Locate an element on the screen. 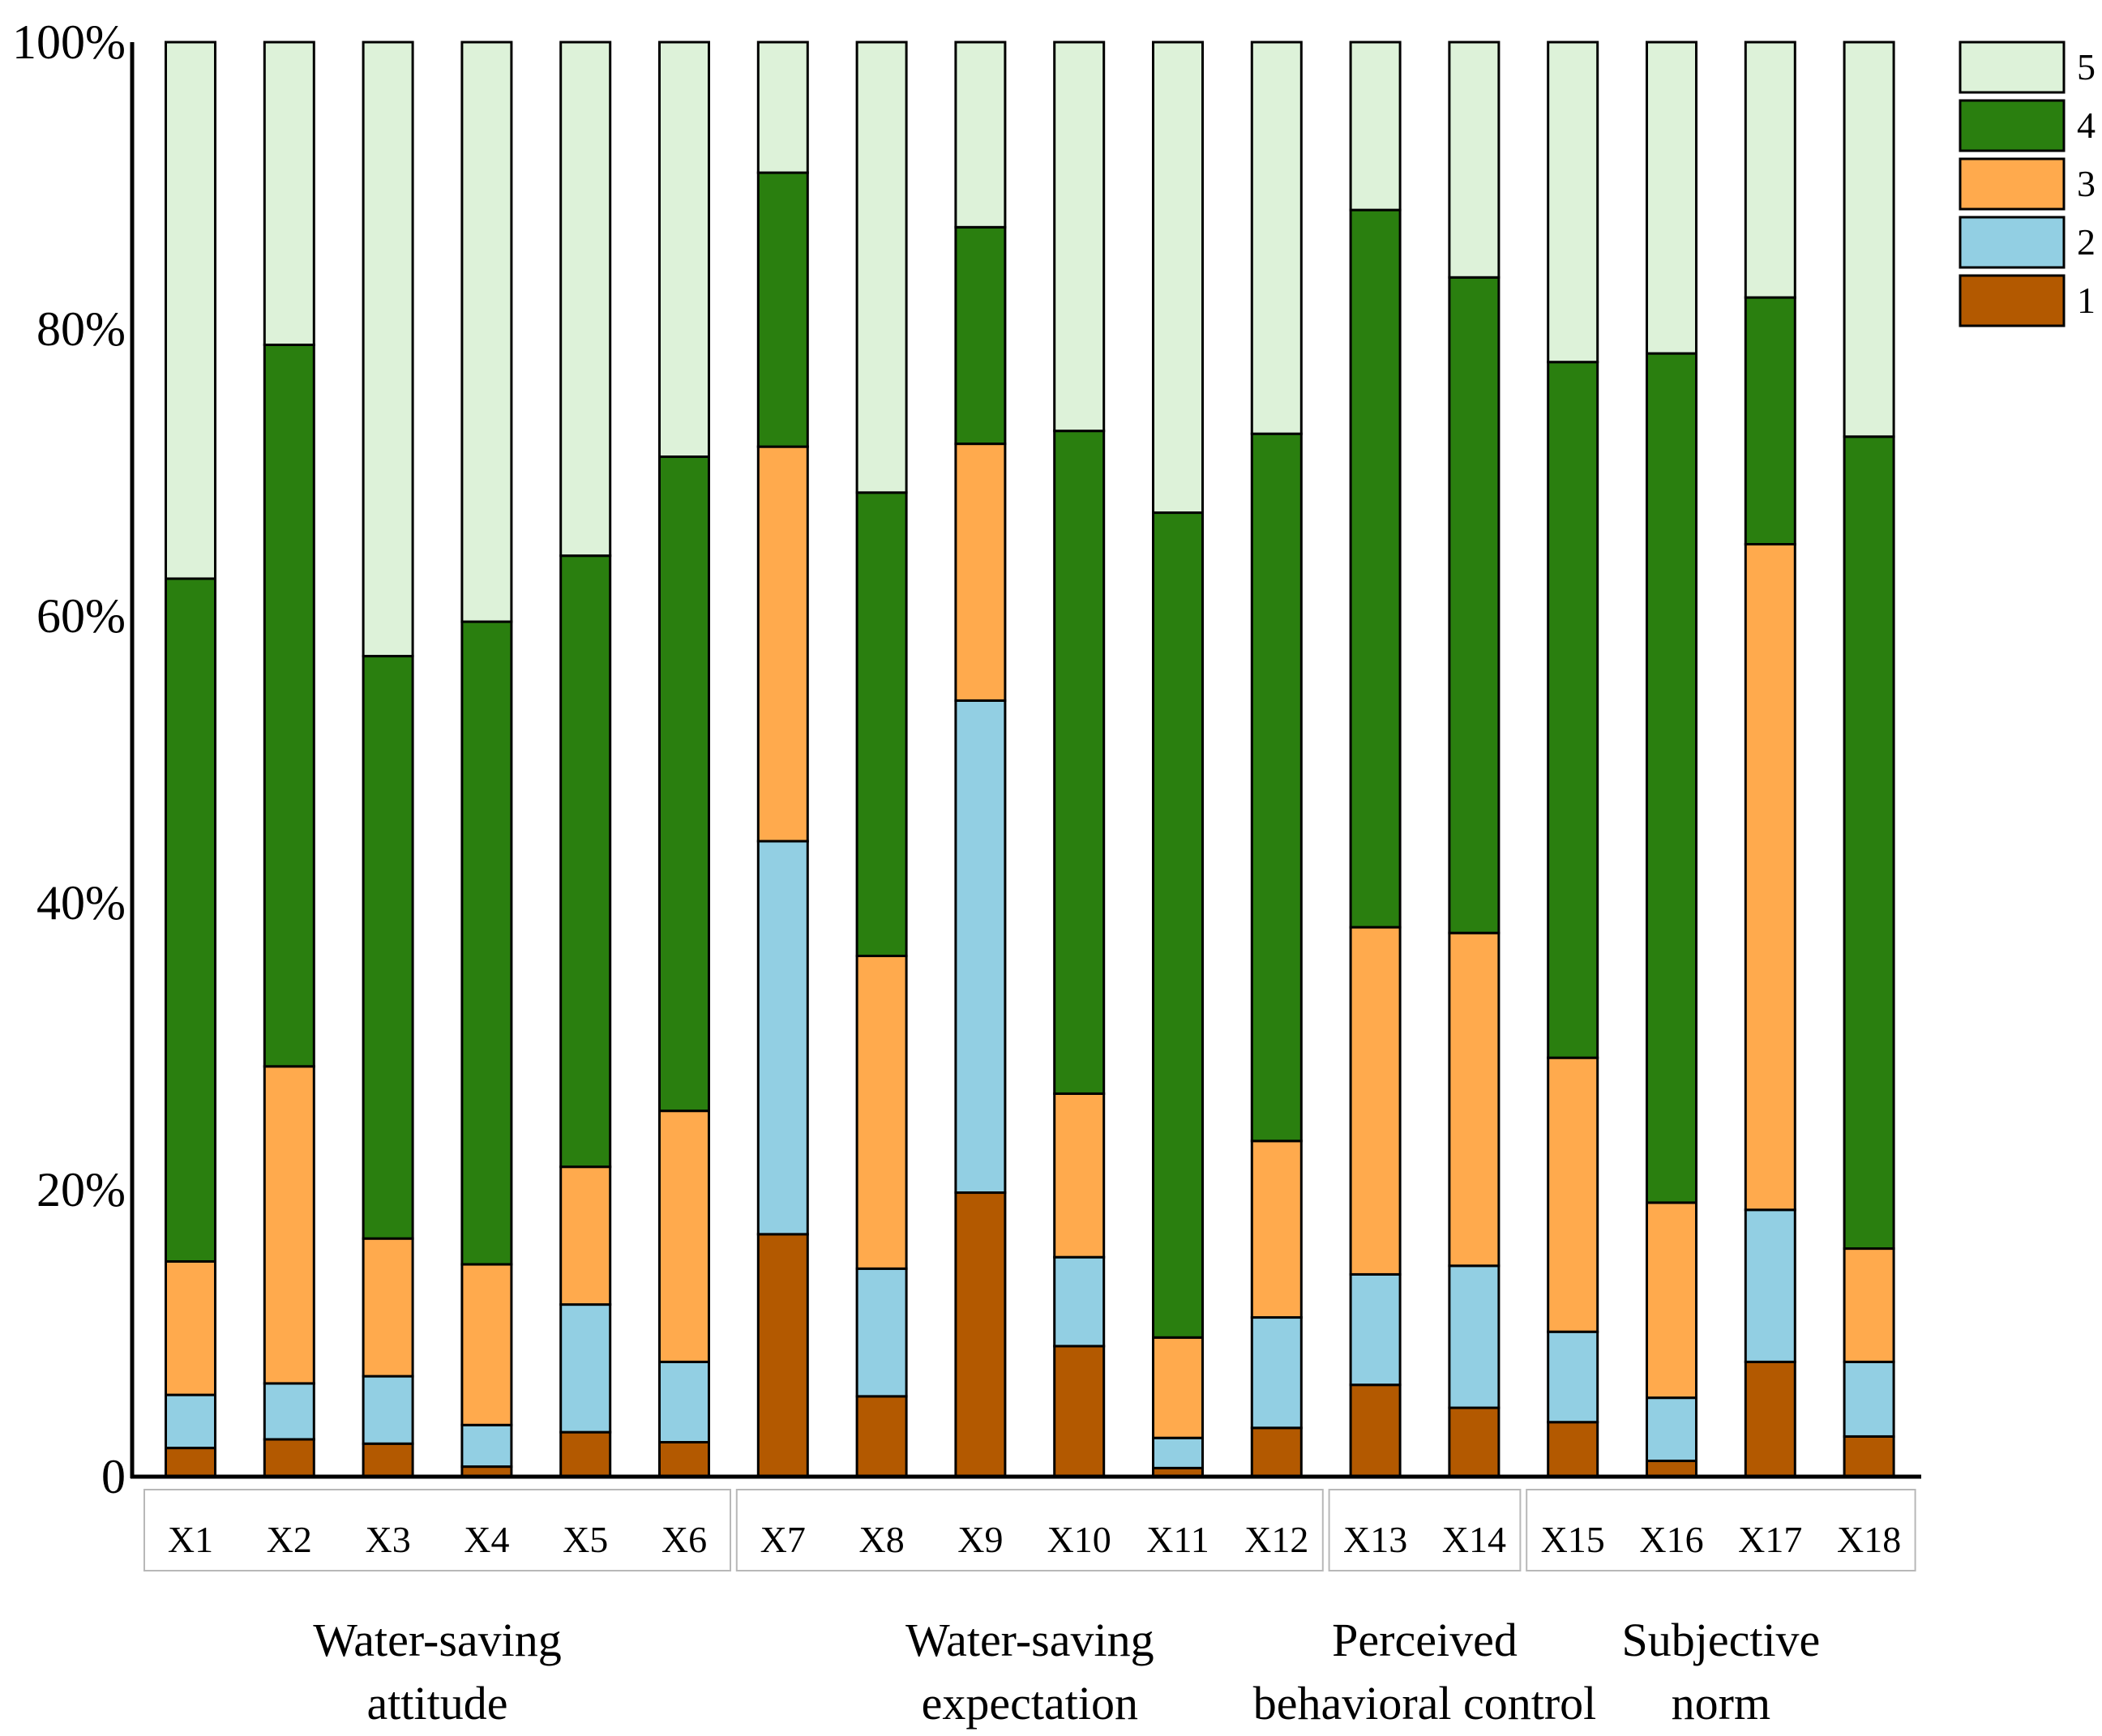 The height and width of the screenshot is (1736, 2102). group-label-line: norm is located at coordinates (1721, 1704).